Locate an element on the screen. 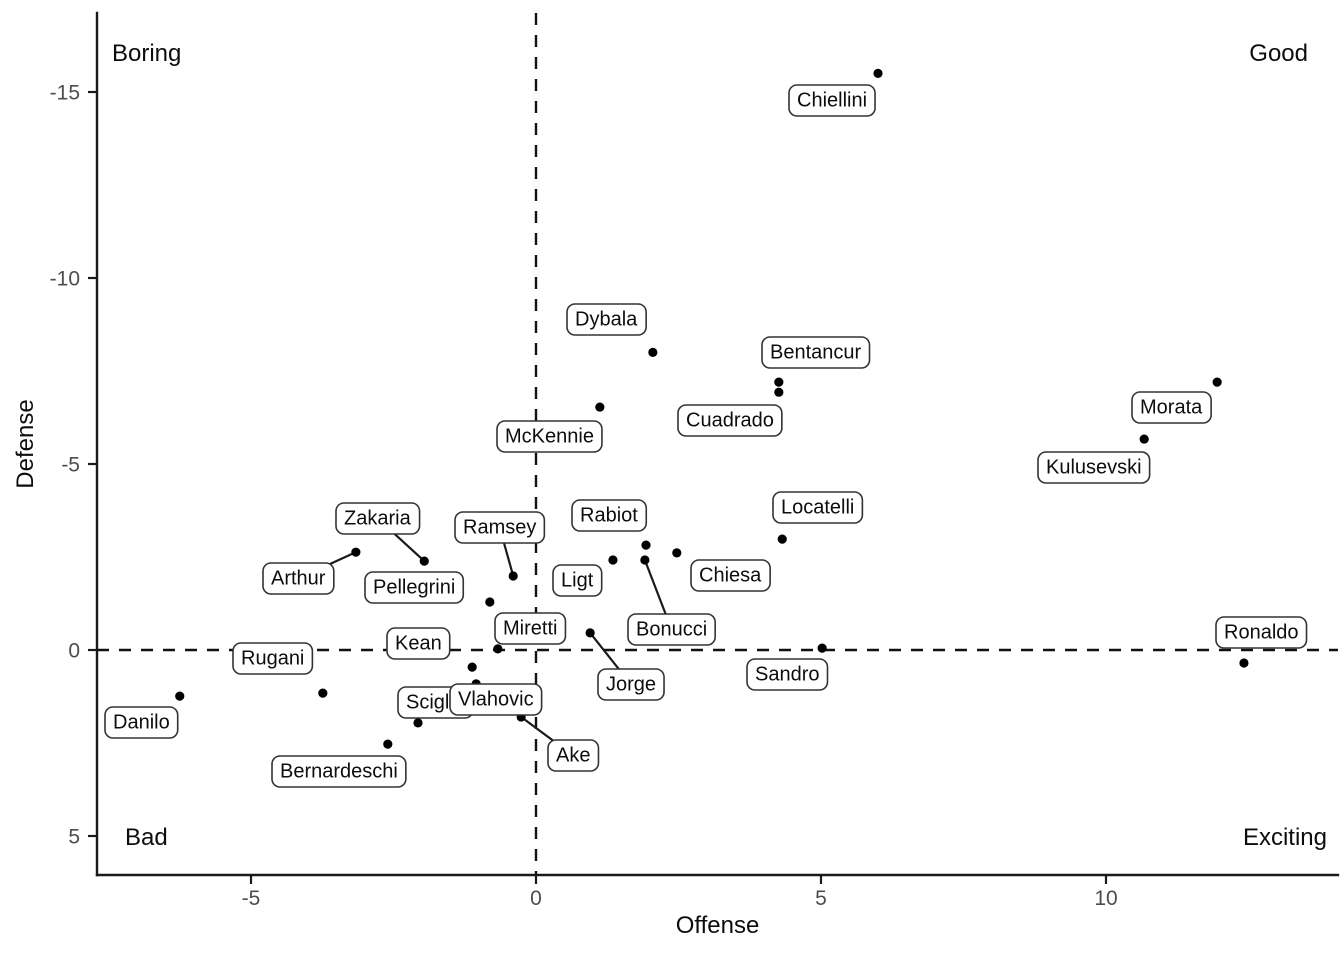  data-point-sciglio is located at coordinates (418, 723).